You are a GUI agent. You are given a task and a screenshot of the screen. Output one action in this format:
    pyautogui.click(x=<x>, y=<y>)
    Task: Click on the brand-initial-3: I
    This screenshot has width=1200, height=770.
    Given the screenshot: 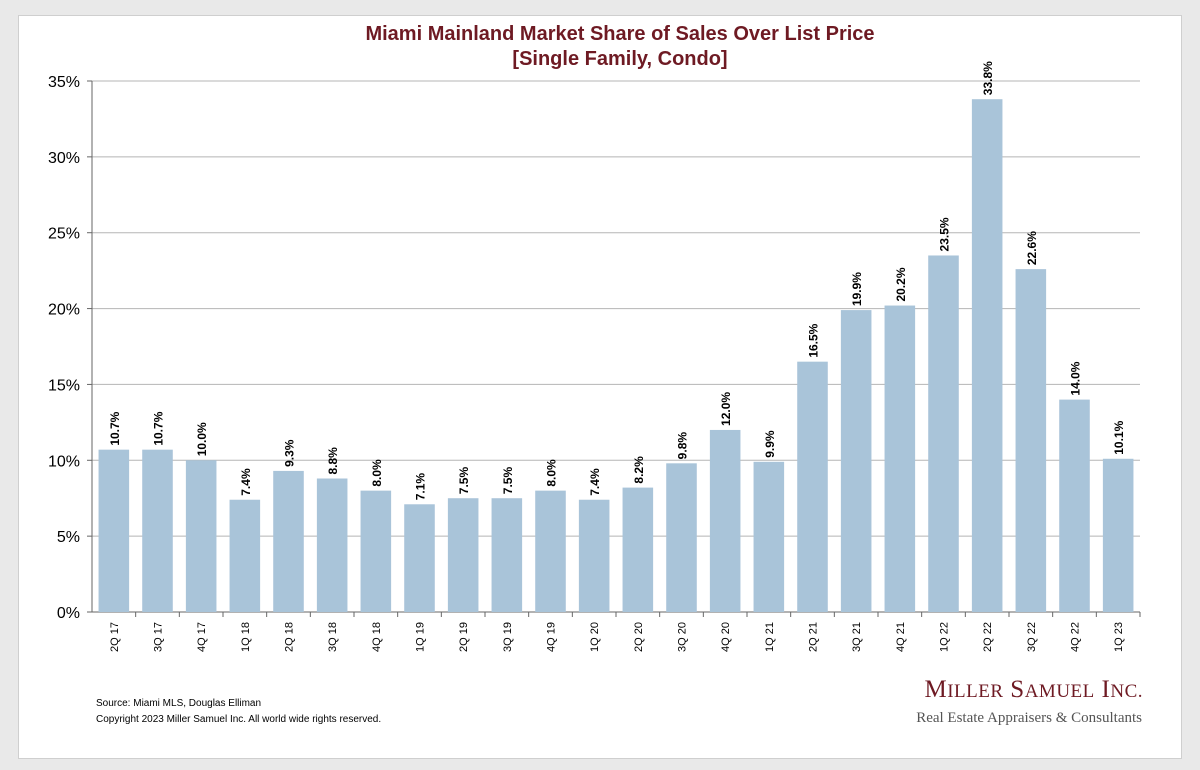 What is the action you would take?
    pyautogui.click(x=1106, y=689)
    